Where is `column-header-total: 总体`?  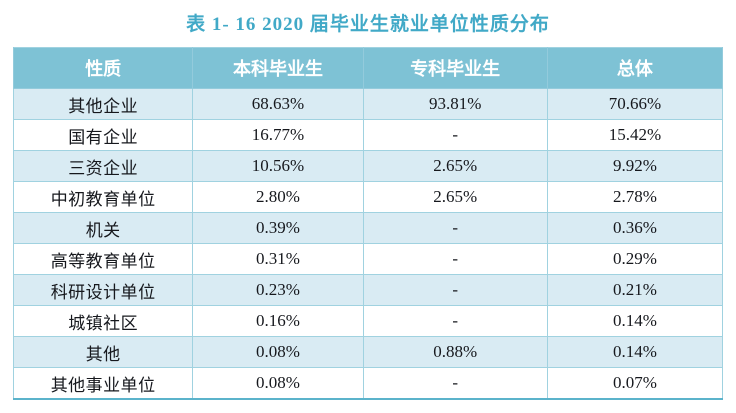 column-header-total: 总体 is located at coordinates (635, 68).